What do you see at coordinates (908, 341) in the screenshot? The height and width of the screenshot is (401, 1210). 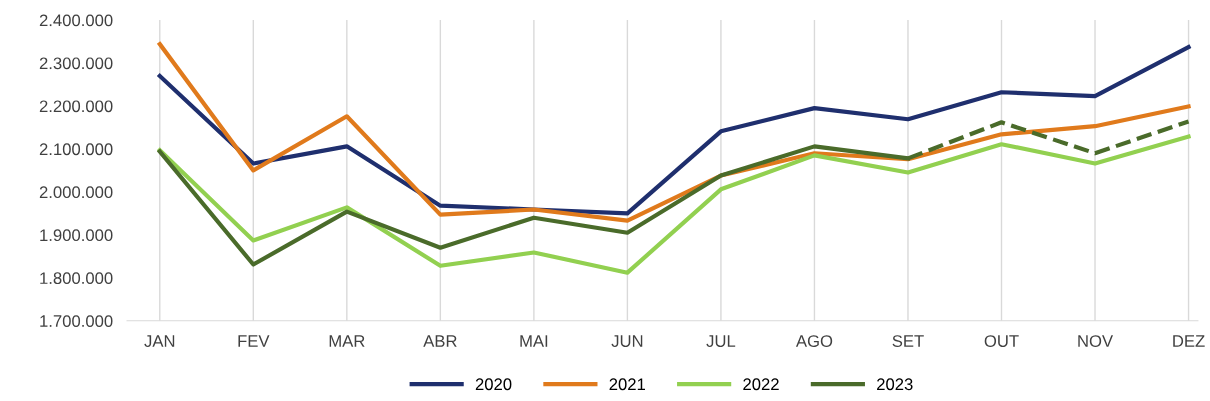 I see `x-tick-label: SET` at bounding box center [908, 341].